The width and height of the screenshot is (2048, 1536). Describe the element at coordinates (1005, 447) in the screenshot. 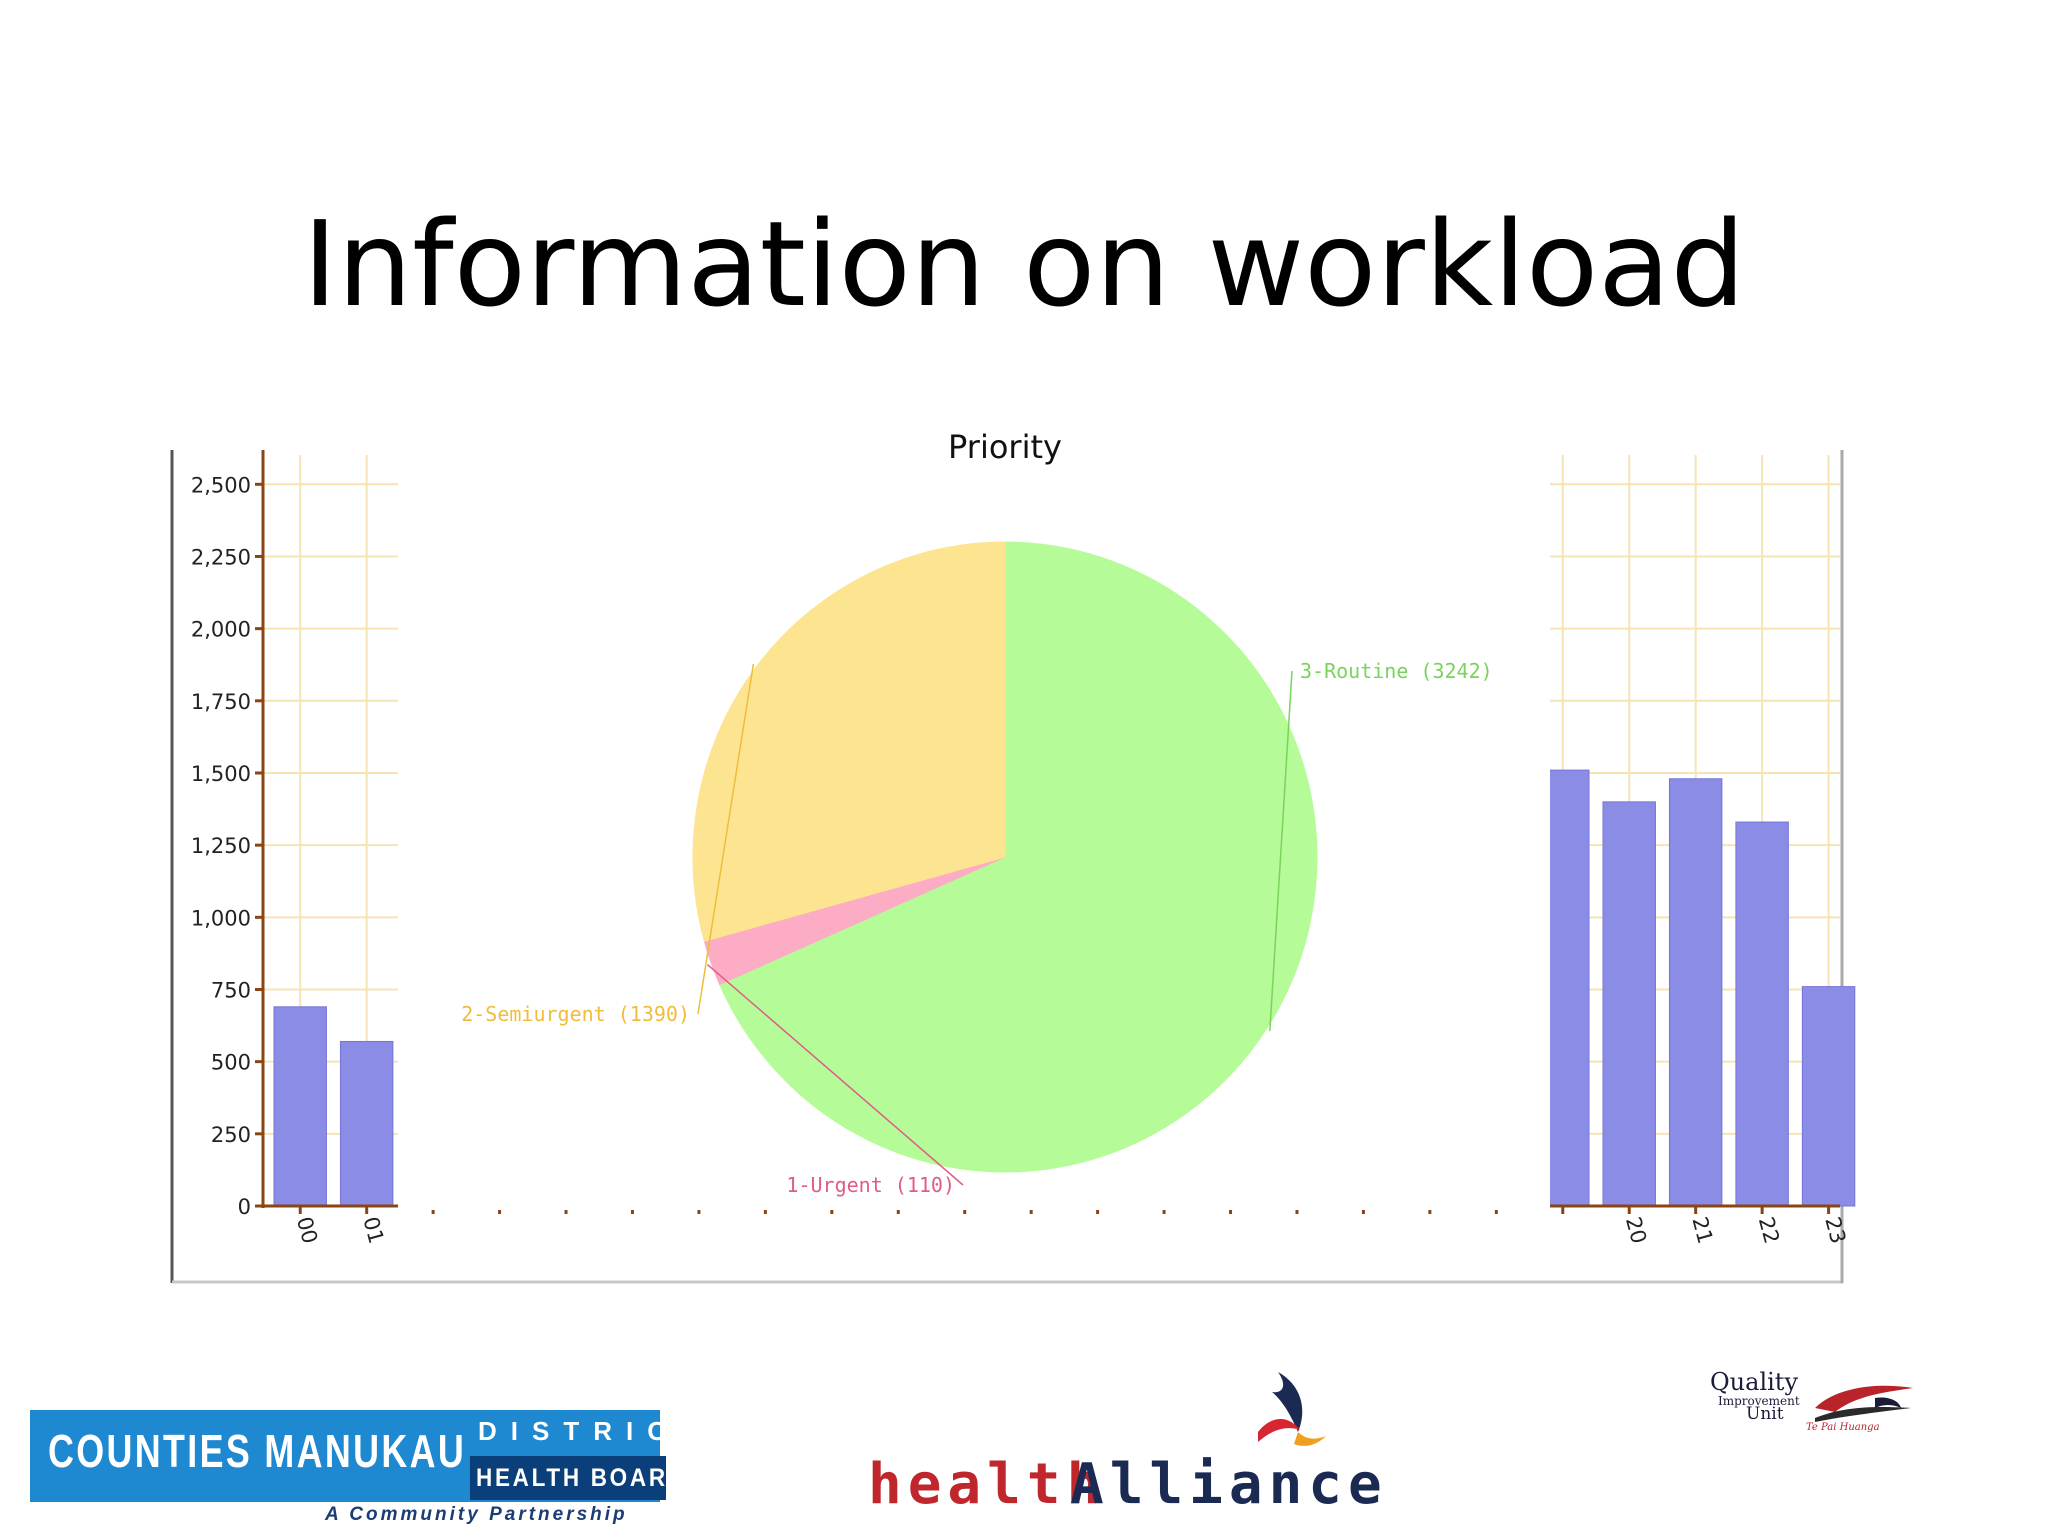

I see `pie-title: Priority` at that location.